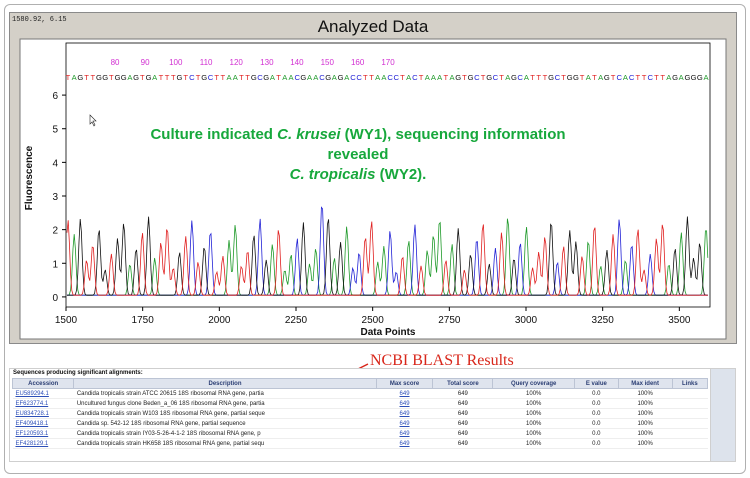 The width and height of the screenshot is (750, 478). Describe the element at coordinates (66, 320) in the screenshot. I see `x-tick-label: 1500` at that location.